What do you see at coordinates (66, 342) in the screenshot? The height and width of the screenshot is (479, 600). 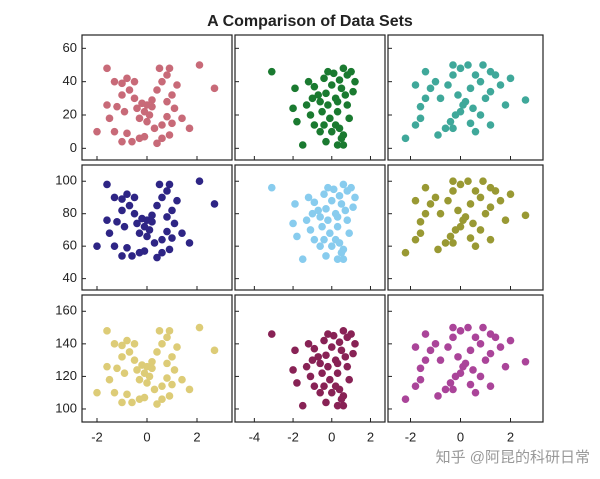 I see `y-tick-label: 140` at bounding box center [66, 342].